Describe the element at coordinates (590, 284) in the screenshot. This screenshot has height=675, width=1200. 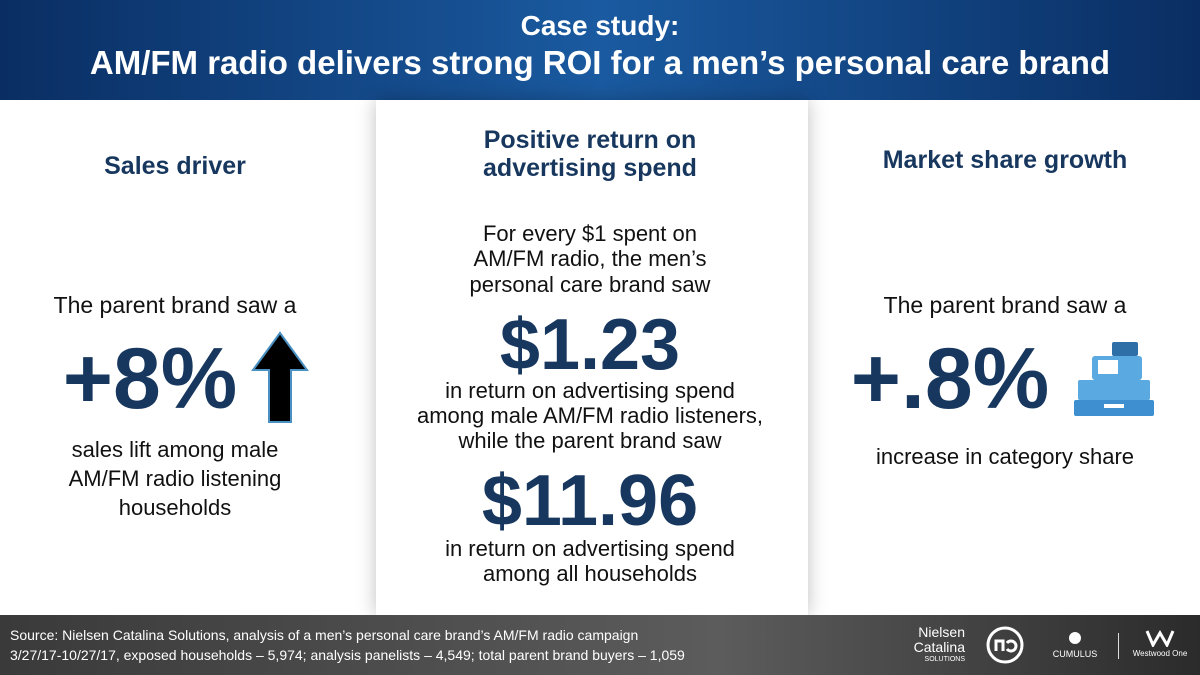
I see `intro-line: personal care brand saw` at that location.